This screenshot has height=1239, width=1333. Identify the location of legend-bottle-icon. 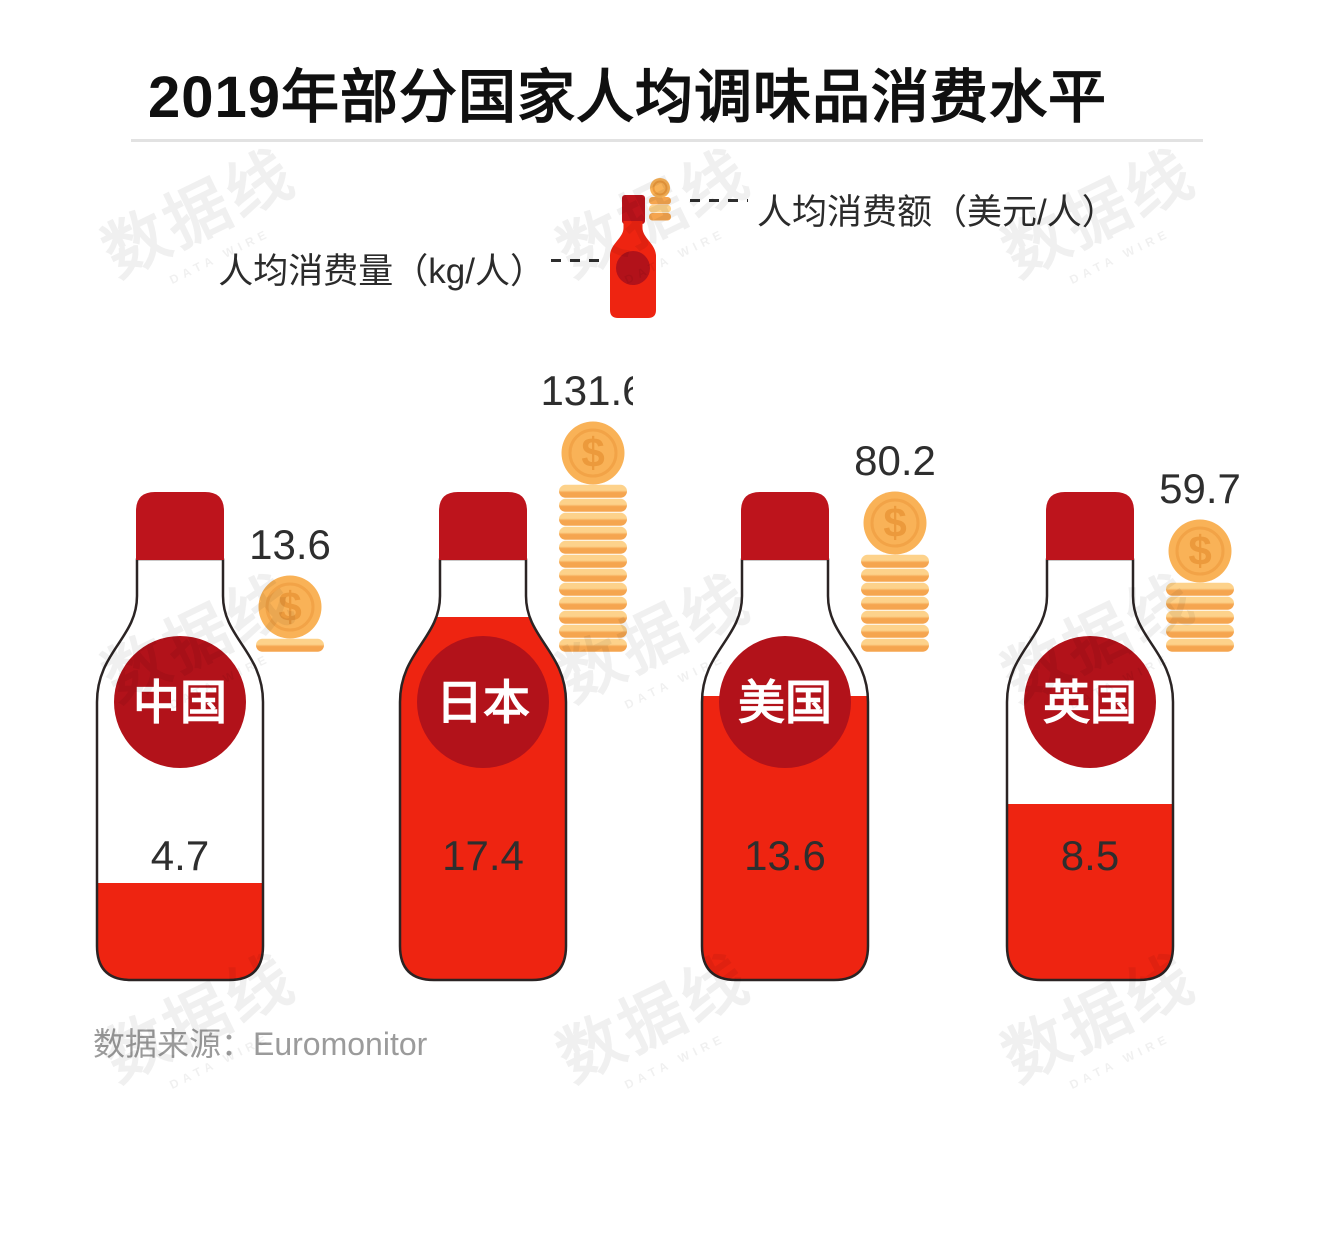
(640, 248).